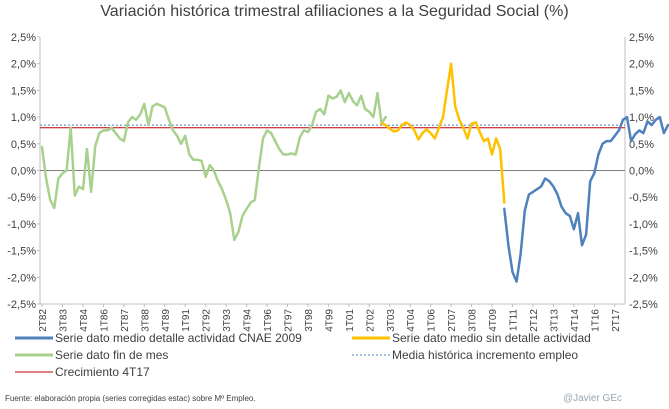 This screenshot has width=669, height=409. What do you see at coordinates (432, 320) in the screenshot?
I see `x-tick-label: 1T06` at bounding box center [432, 320].